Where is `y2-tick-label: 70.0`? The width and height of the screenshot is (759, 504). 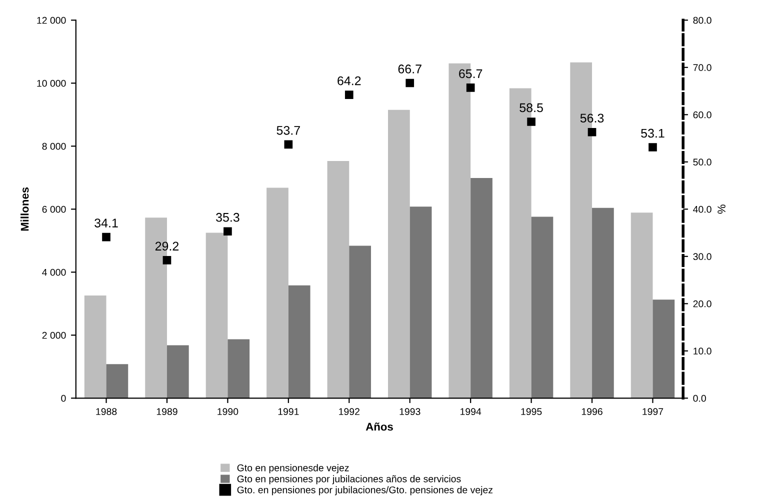 y2-tick-label: 70.0 is located at coordinates (702, 68).